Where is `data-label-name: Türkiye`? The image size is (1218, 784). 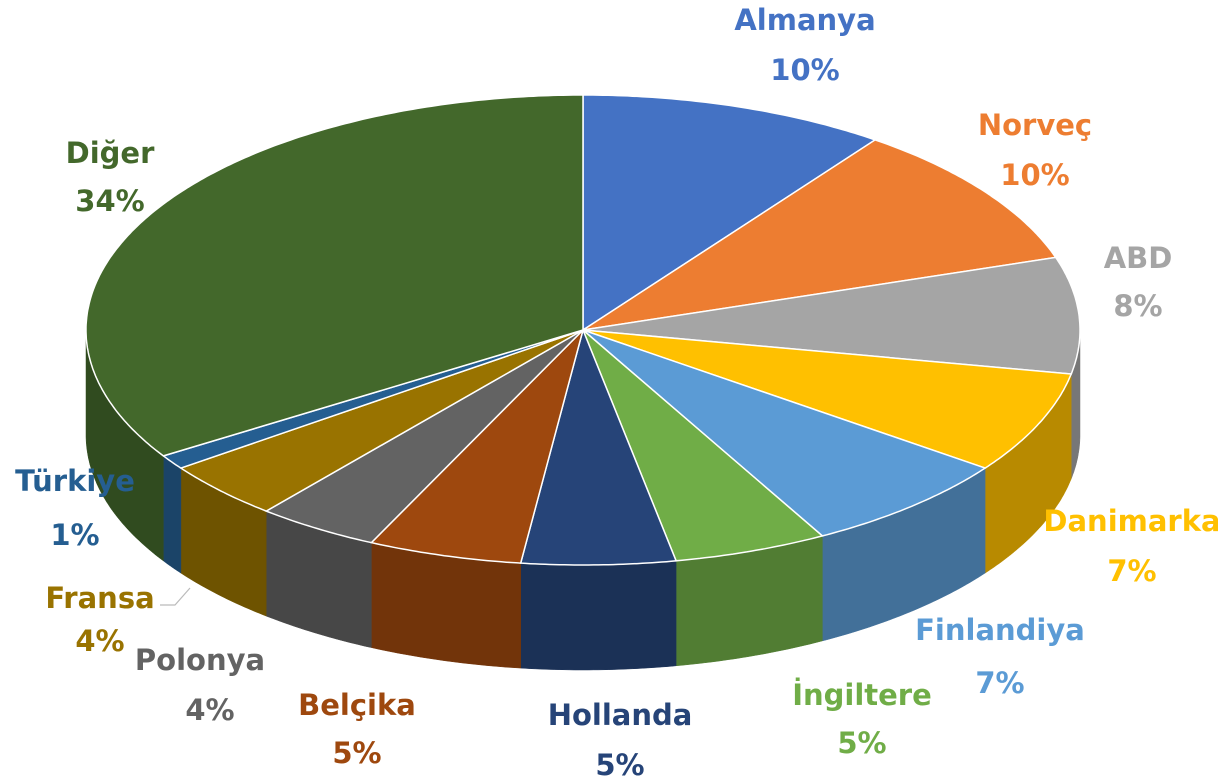
data-label-name: Türkiye is located at coordinates (75, 481).